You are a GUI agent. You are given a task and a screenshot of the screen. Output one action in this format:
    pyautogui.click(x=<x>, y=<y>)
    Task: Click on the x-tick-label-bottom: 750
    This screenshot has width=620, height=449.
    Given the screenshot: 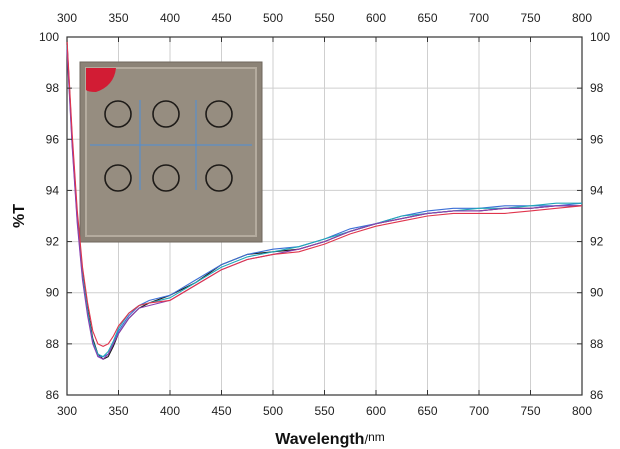 What is the action you would take?
    pyautogui.click(x=530, y=411)
    